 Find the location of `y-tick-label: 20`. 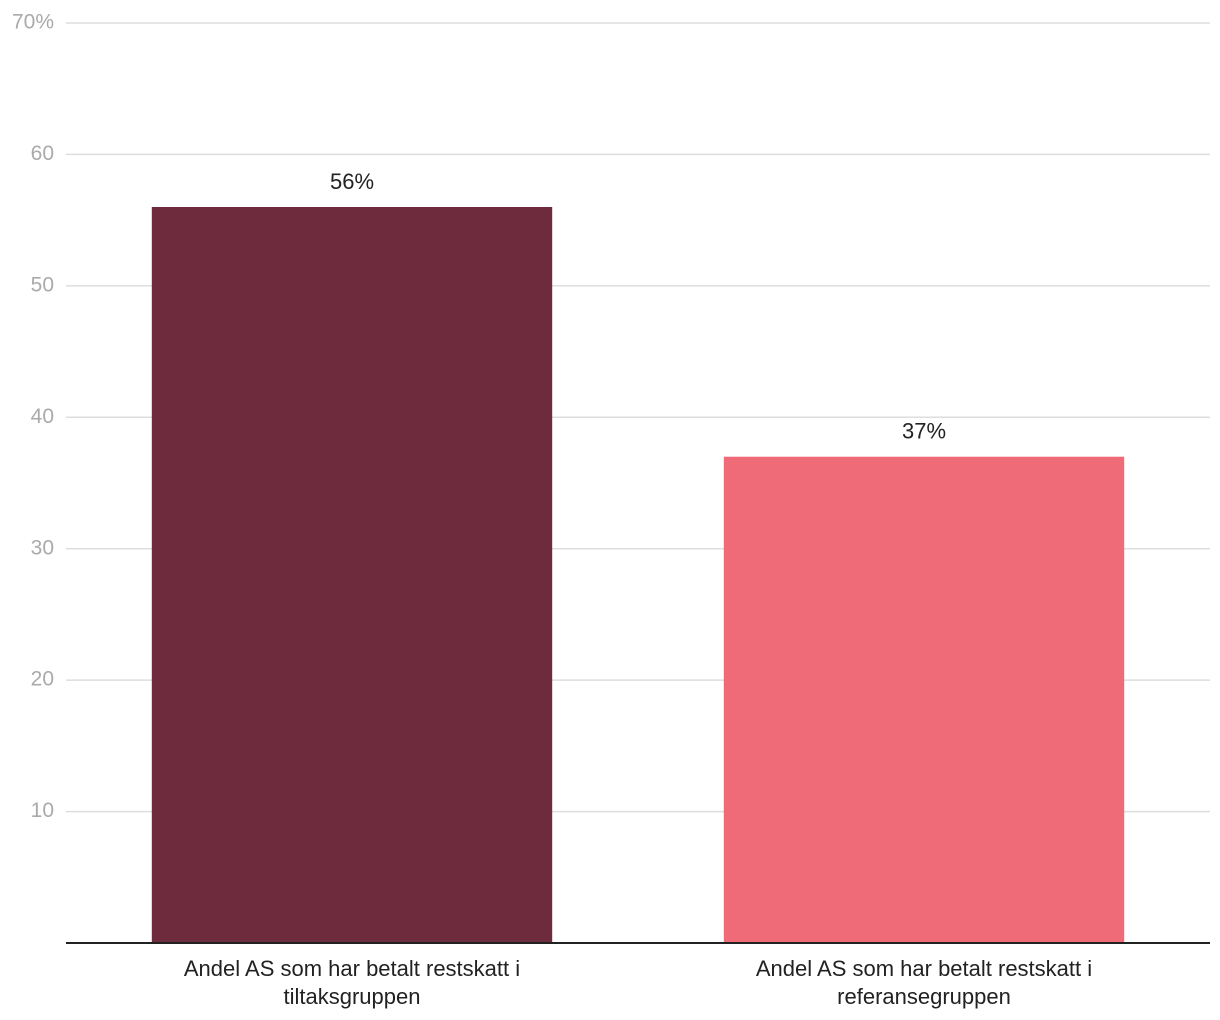

y-tick-label: 20 is located at coordinates (42, 679).